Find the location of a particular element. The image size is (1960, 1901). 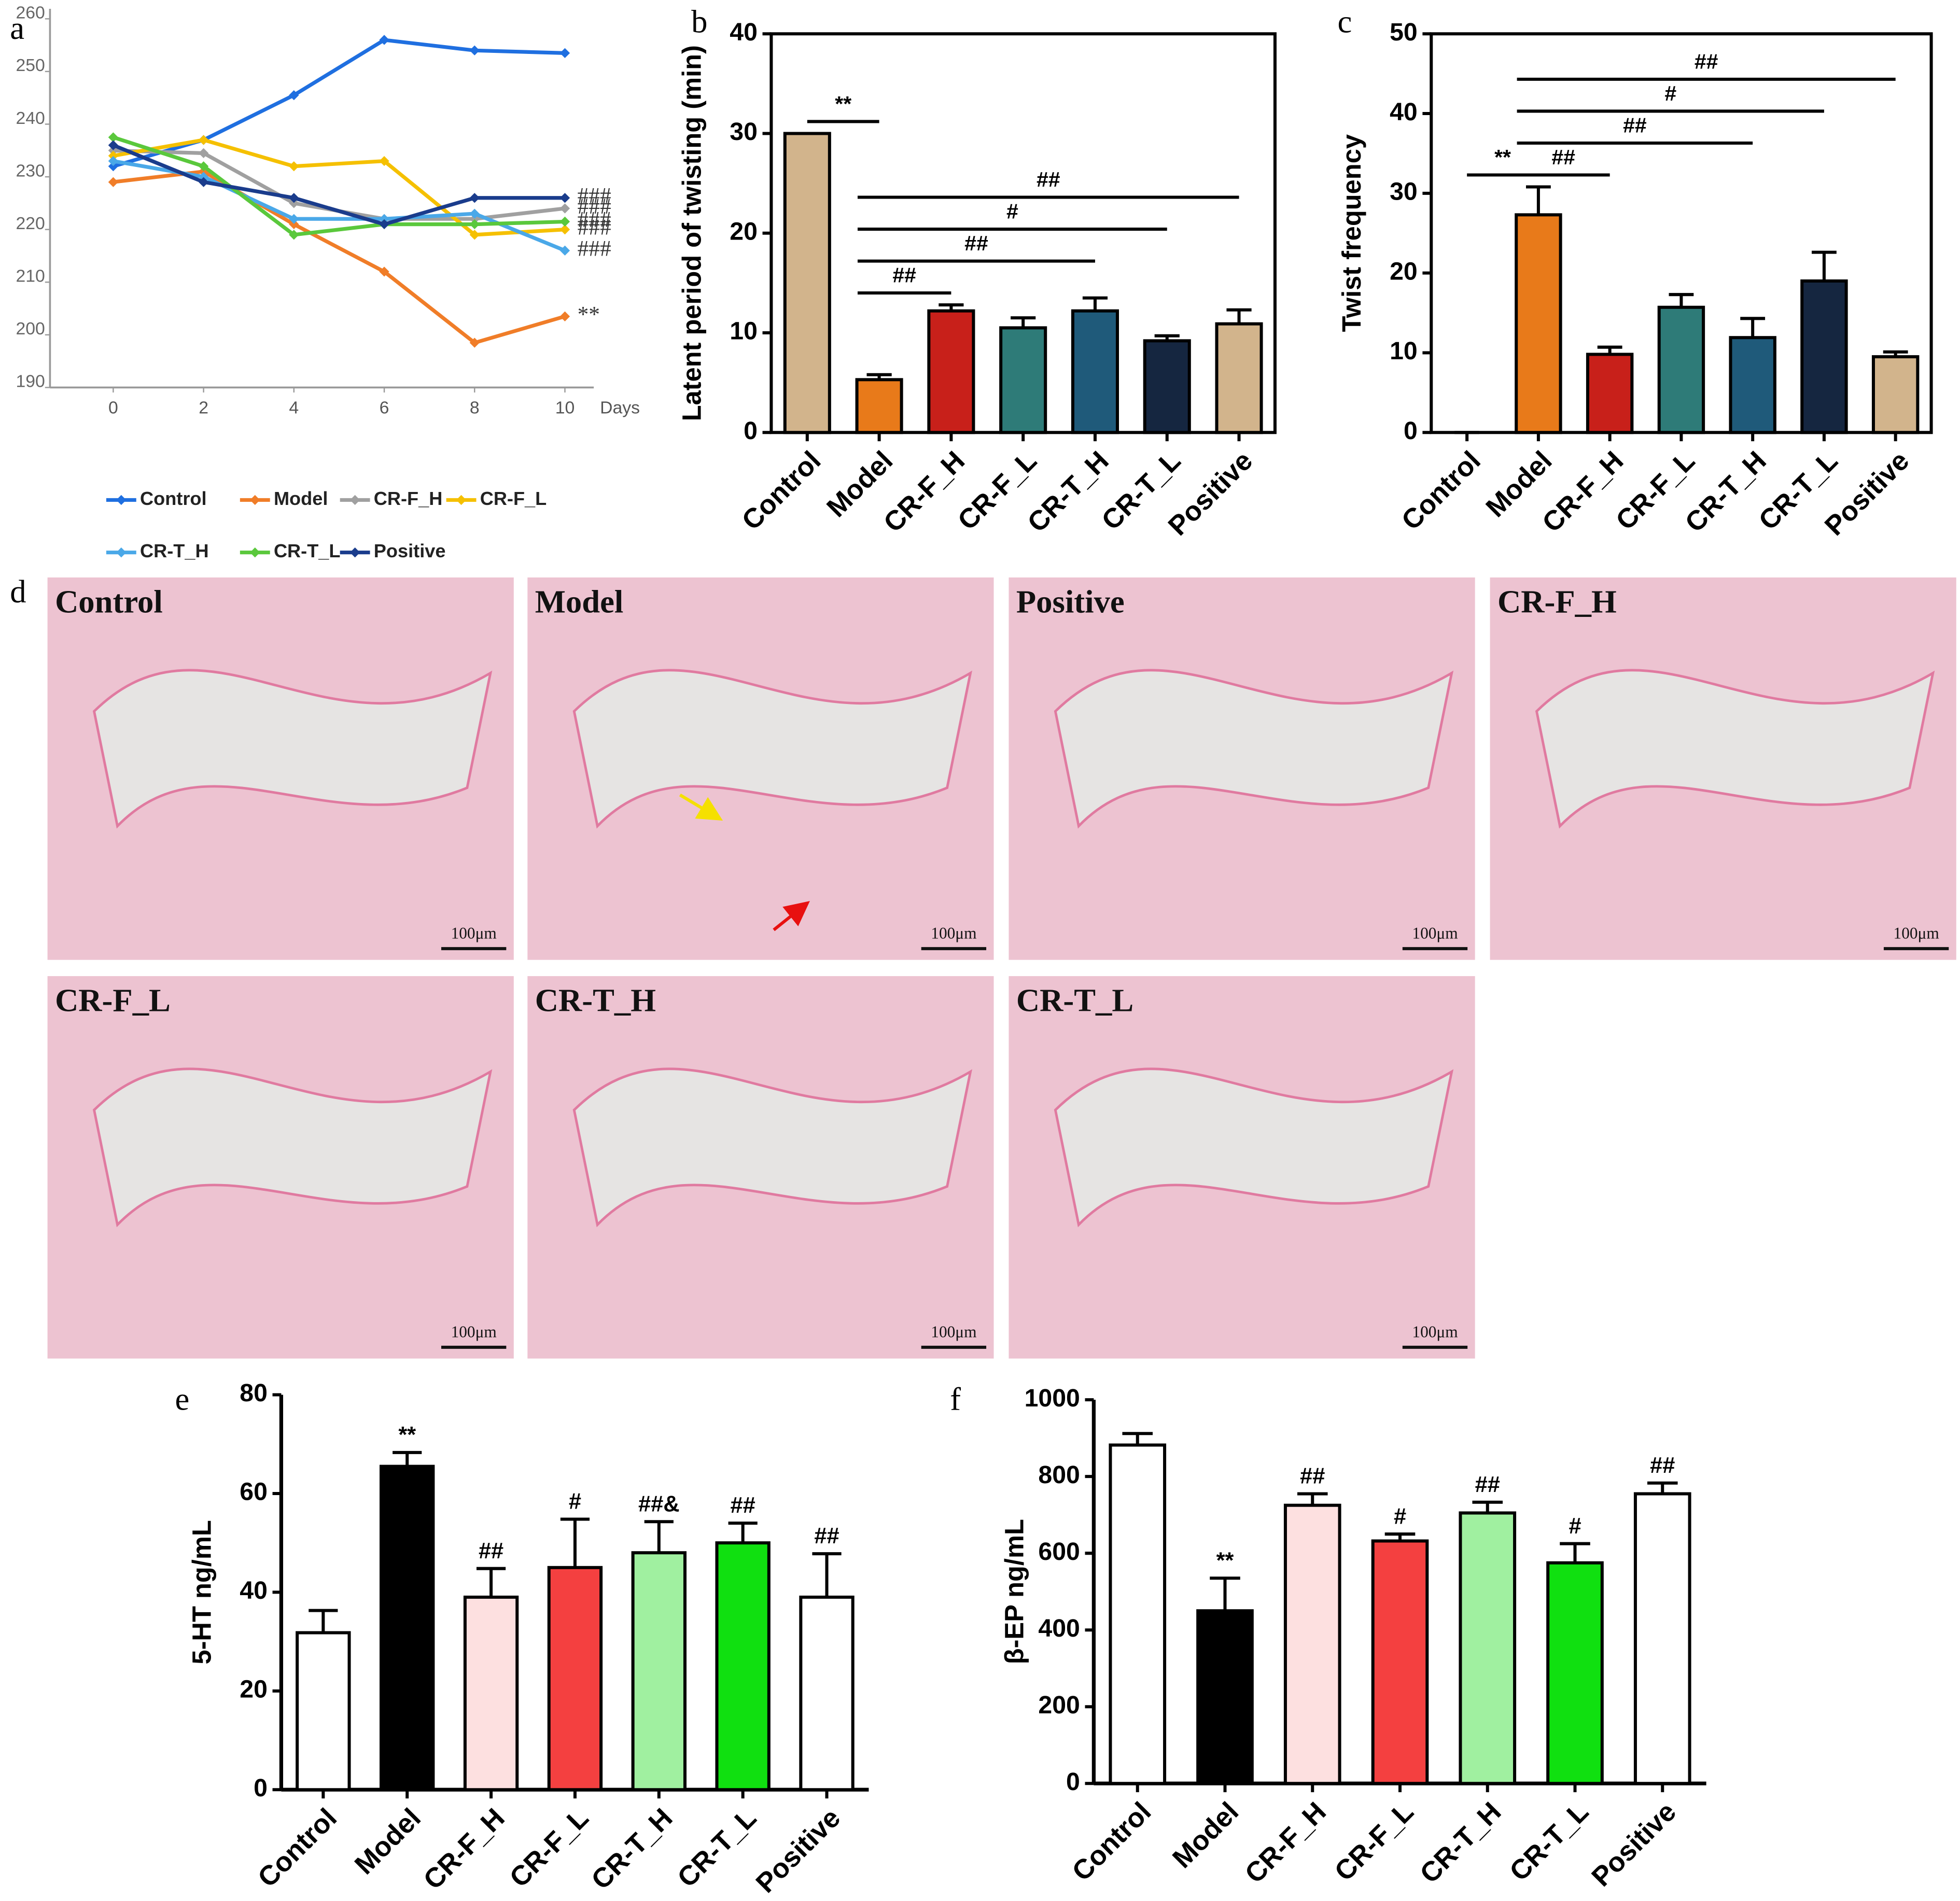

significance-label: ##& is located at coordinates (659, 1503).